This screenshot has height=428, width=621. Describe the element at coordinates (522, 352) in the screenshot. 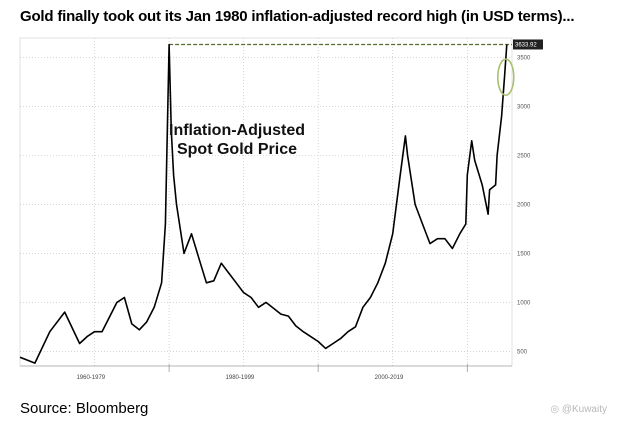

I see `y-tick-label-0: 500` at that location.